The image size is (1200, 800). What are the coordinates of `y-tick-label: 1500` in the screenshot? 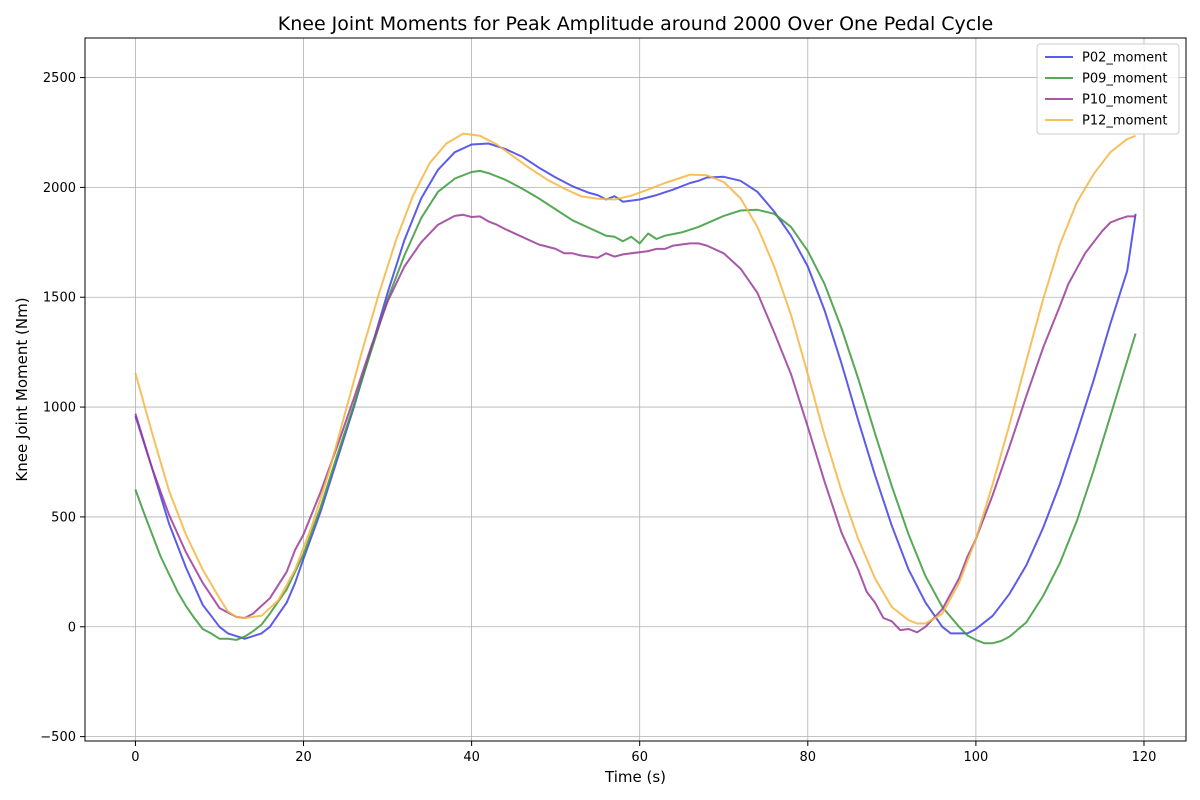 It's located at (59, 298).